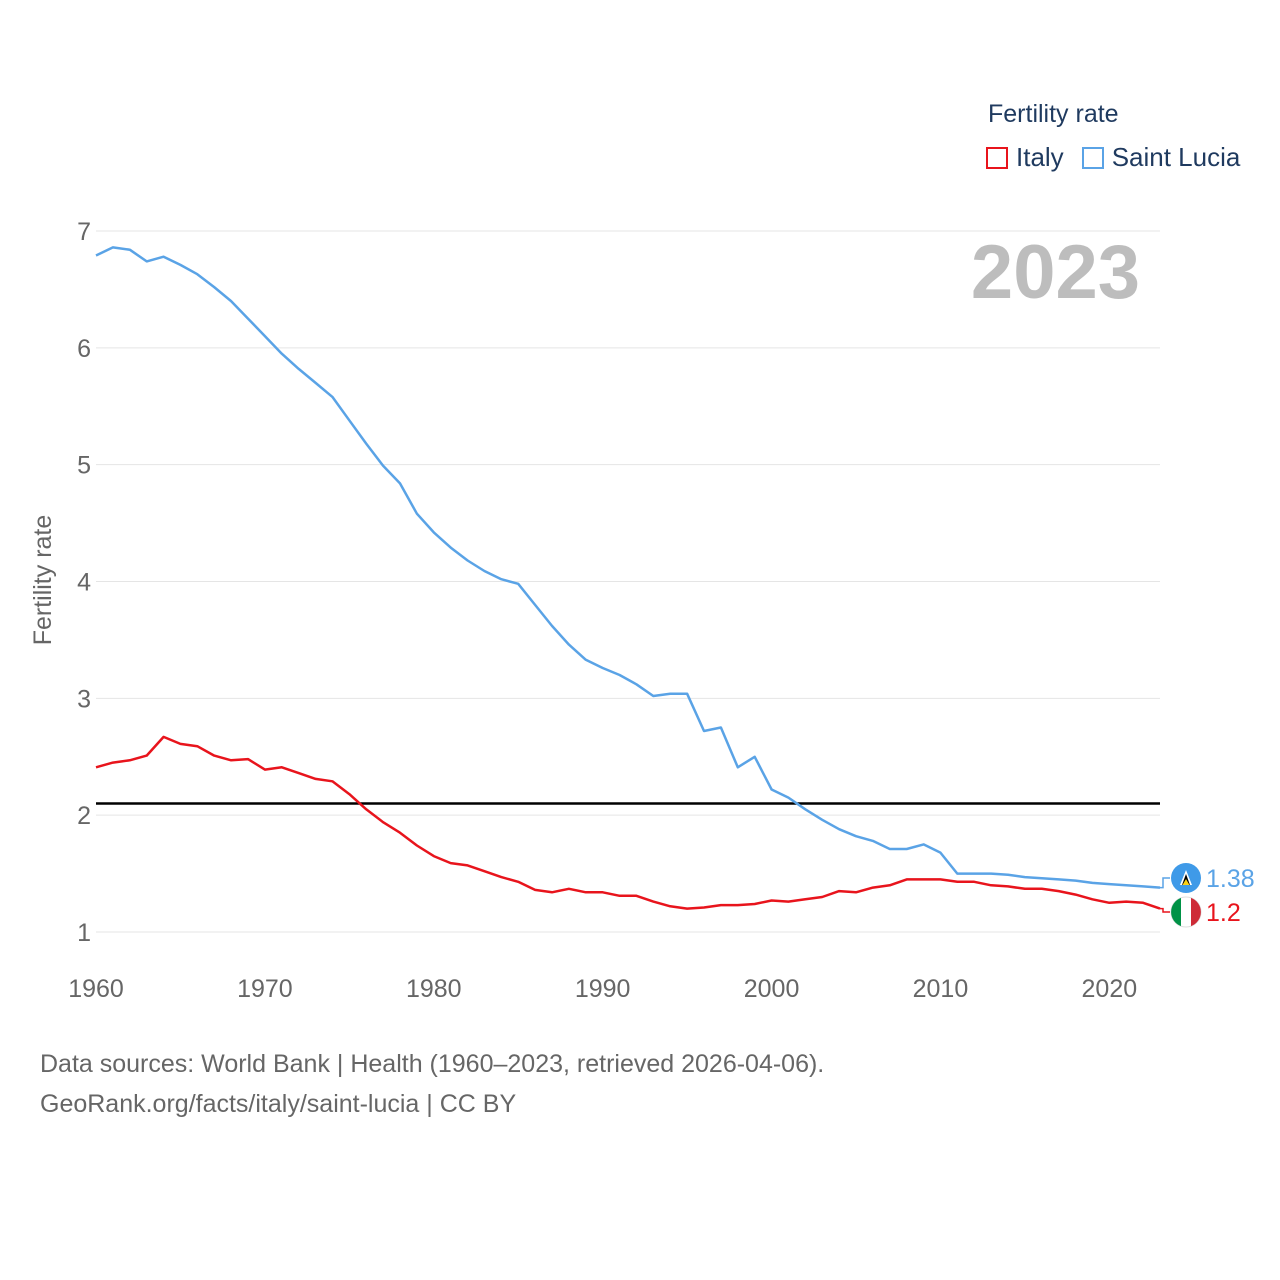  Describe the element at coordinates (434, 989) in the screenshot. I see `x-tick-label-1980: 1980` at that location.